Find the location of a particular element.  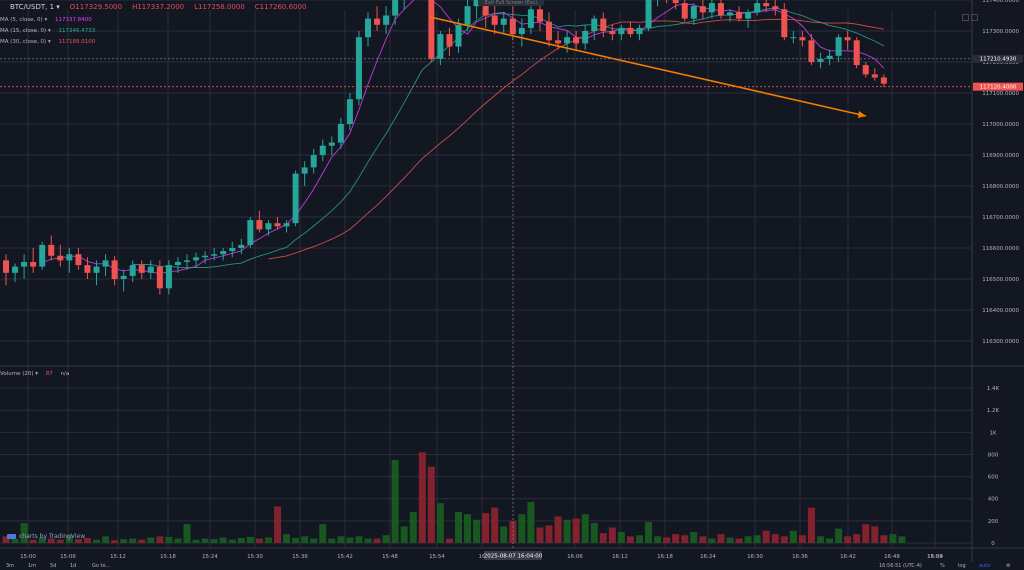

open-value: O117329.5000 is located at coordinates (96, 7).